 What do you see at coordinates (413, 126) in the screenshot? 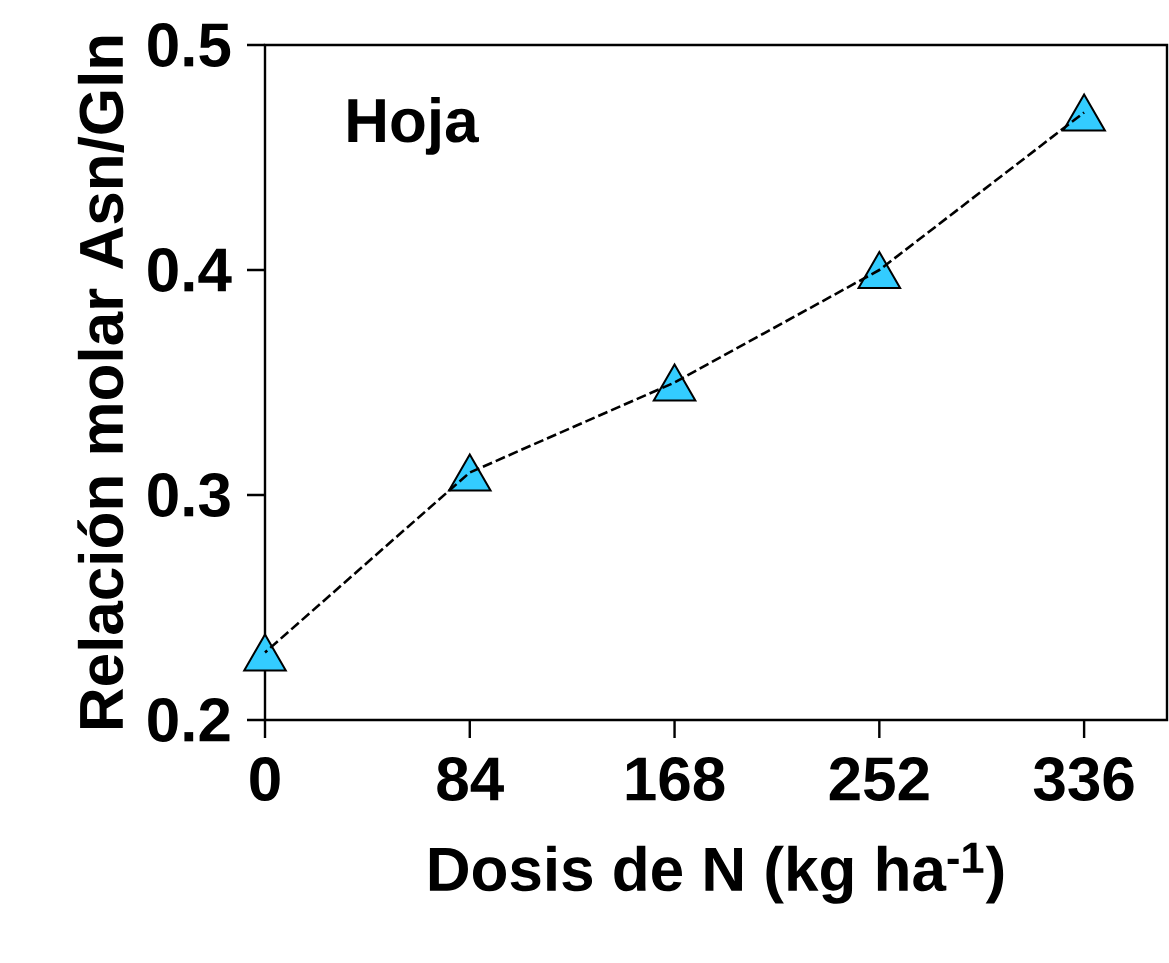
I see `annotation: Hoja` at bounding box center [413, 126].